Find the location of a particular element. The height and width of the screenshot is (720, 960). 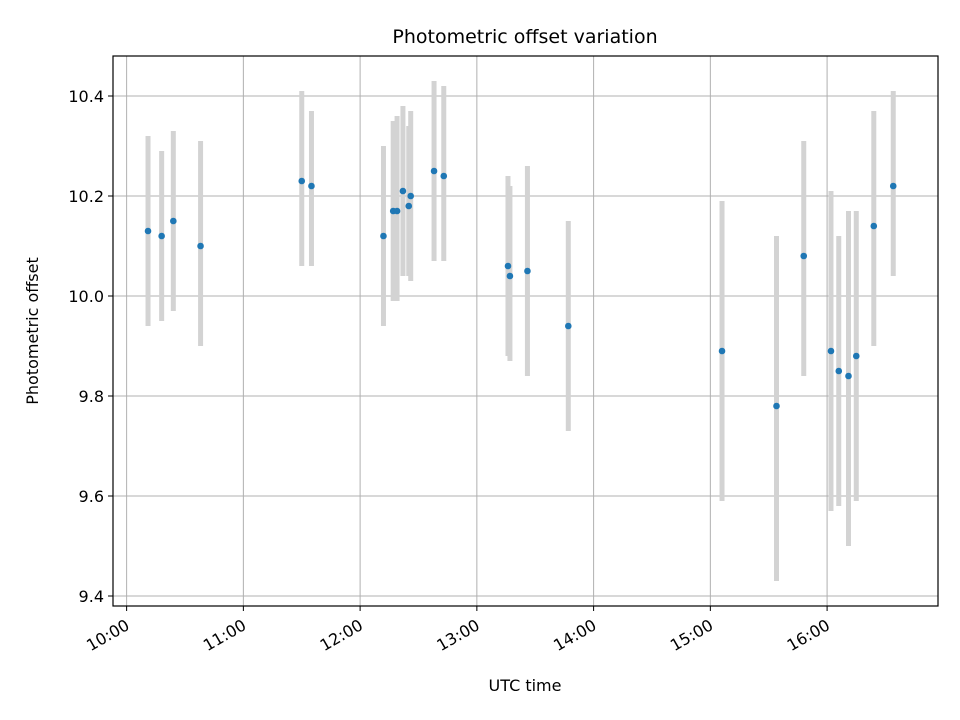

y-tick-label: 10.0 is located at coordinates (86, 296).